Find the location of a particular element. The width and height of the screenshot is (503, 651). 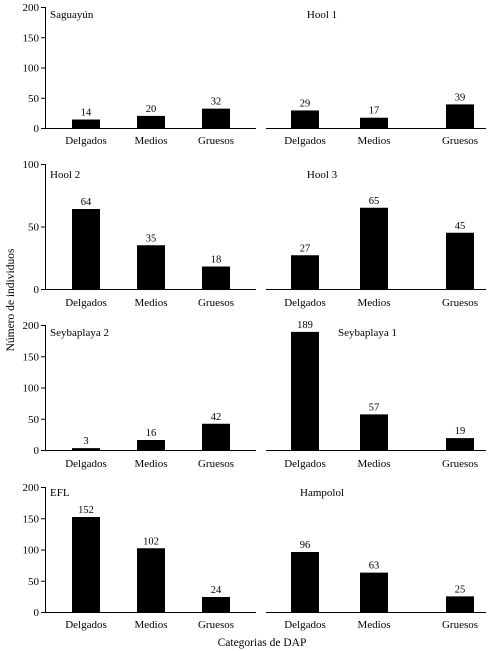

panel-title: EFL is located at coordinates (60, 493).